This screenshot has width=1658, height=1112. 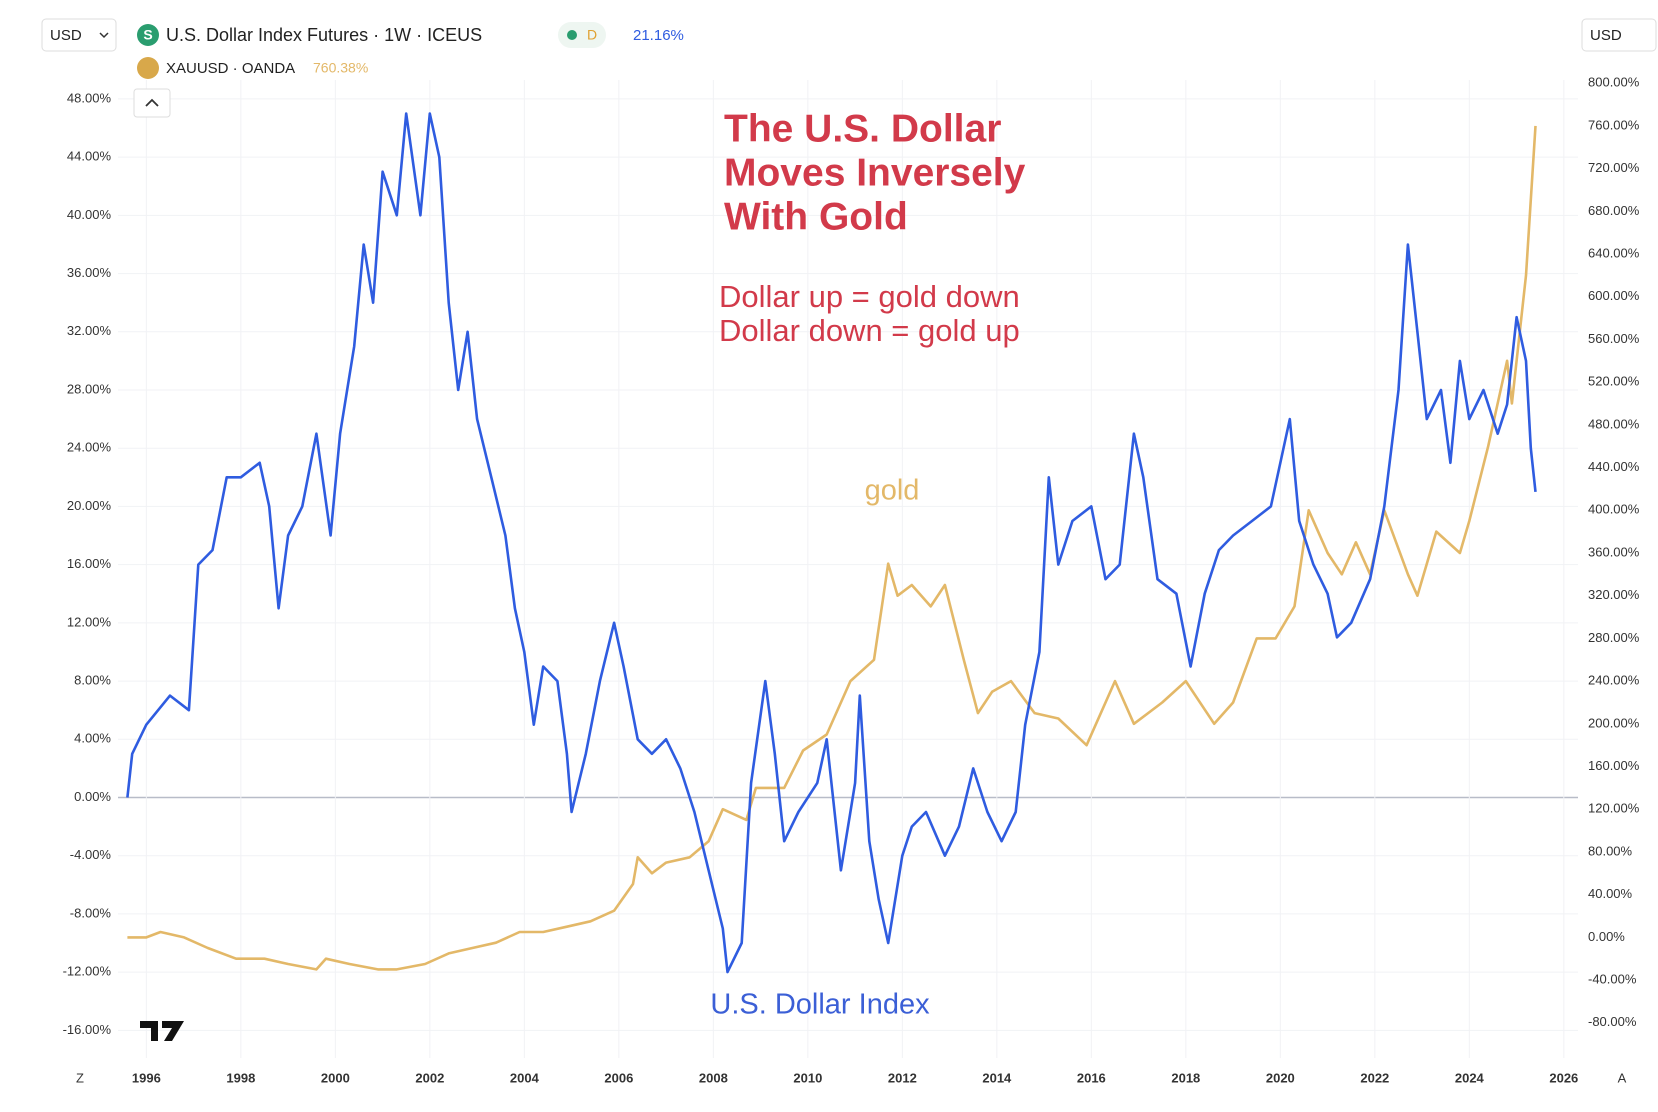 What do you see at coordinates (92, 738) in the screenshot?
I see `y-tick-label: 4.00%` at bounding box center [92, 738].